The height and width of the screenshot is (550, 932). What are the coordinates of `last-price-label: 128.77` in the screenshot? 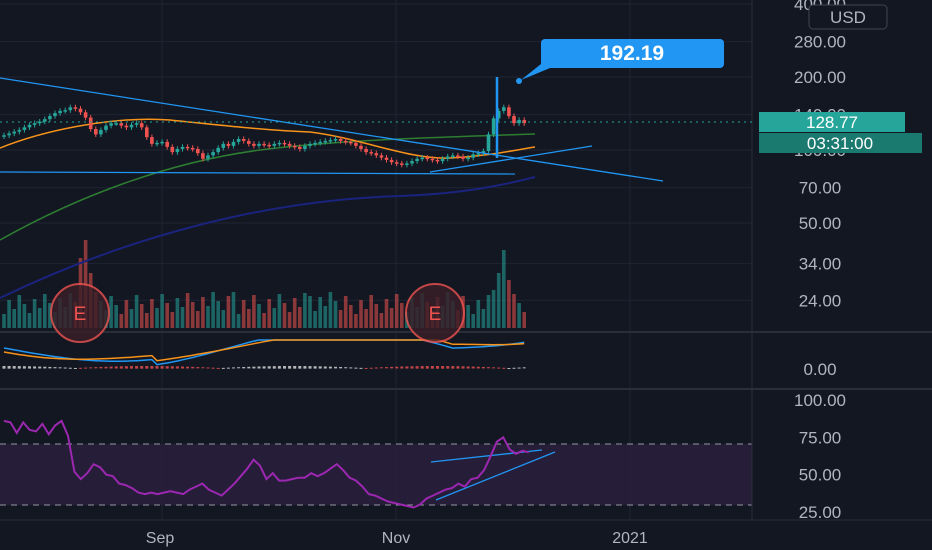 It's located at (832, 122).